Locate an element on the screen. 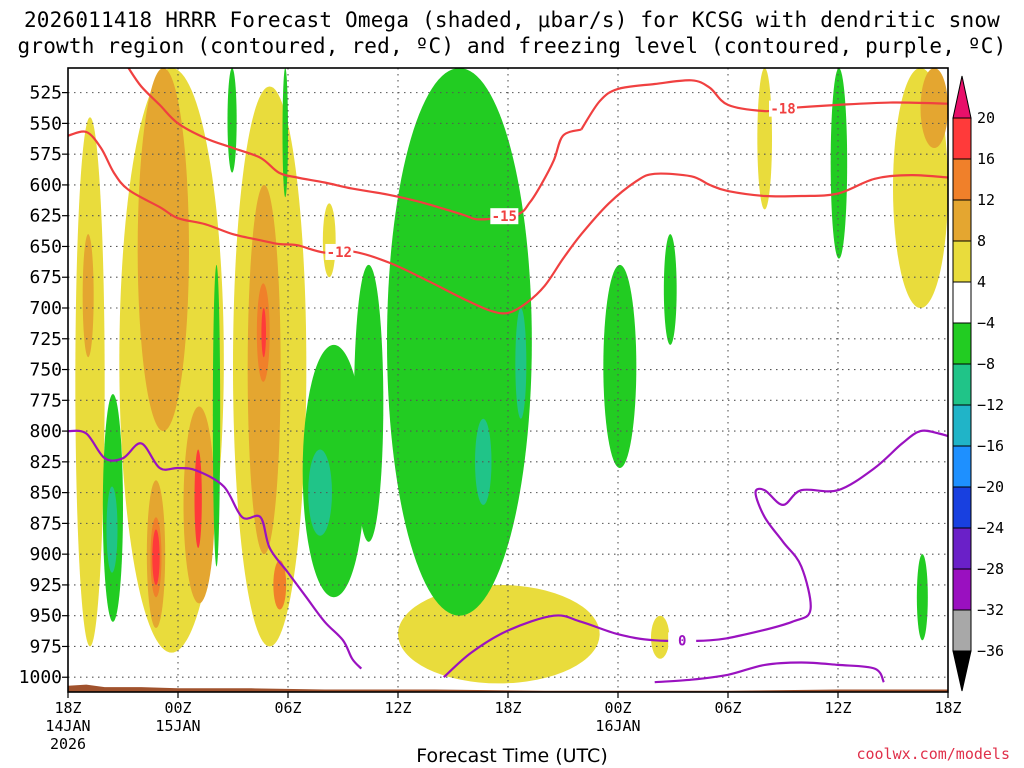 This screenshot has height=768, width=1024. isotherm-label-2: -12 is located at coordinates (339, 253).